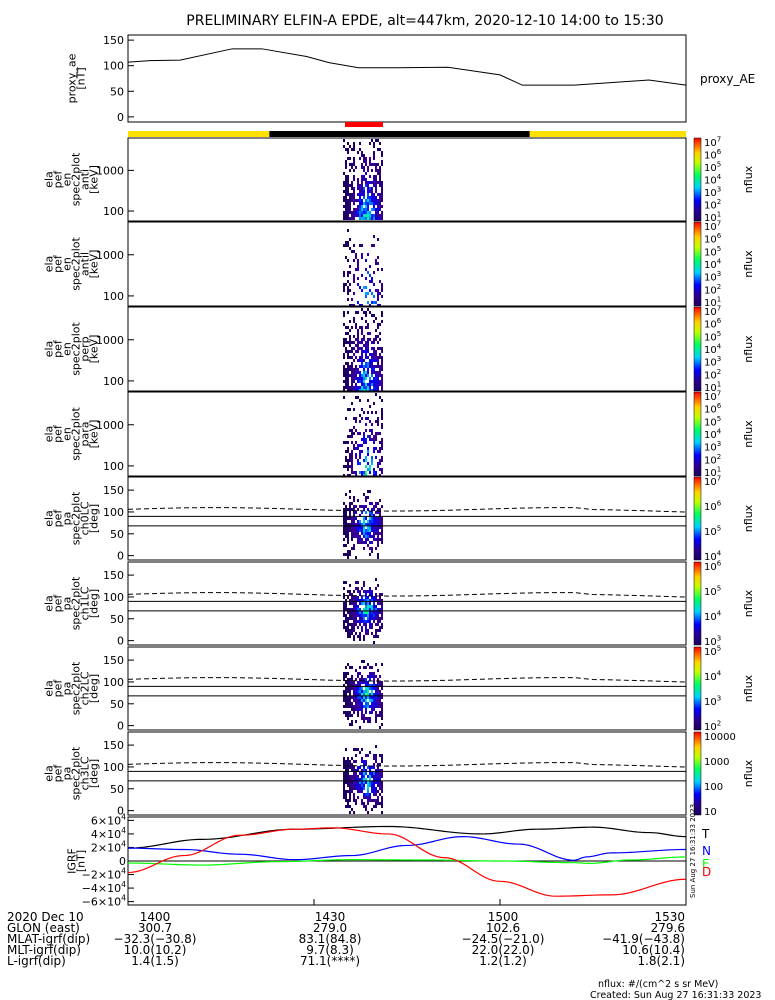 This screenshot has height=1000, width=775. I want to click on time-tick-label: 1400, so click(155, 917).